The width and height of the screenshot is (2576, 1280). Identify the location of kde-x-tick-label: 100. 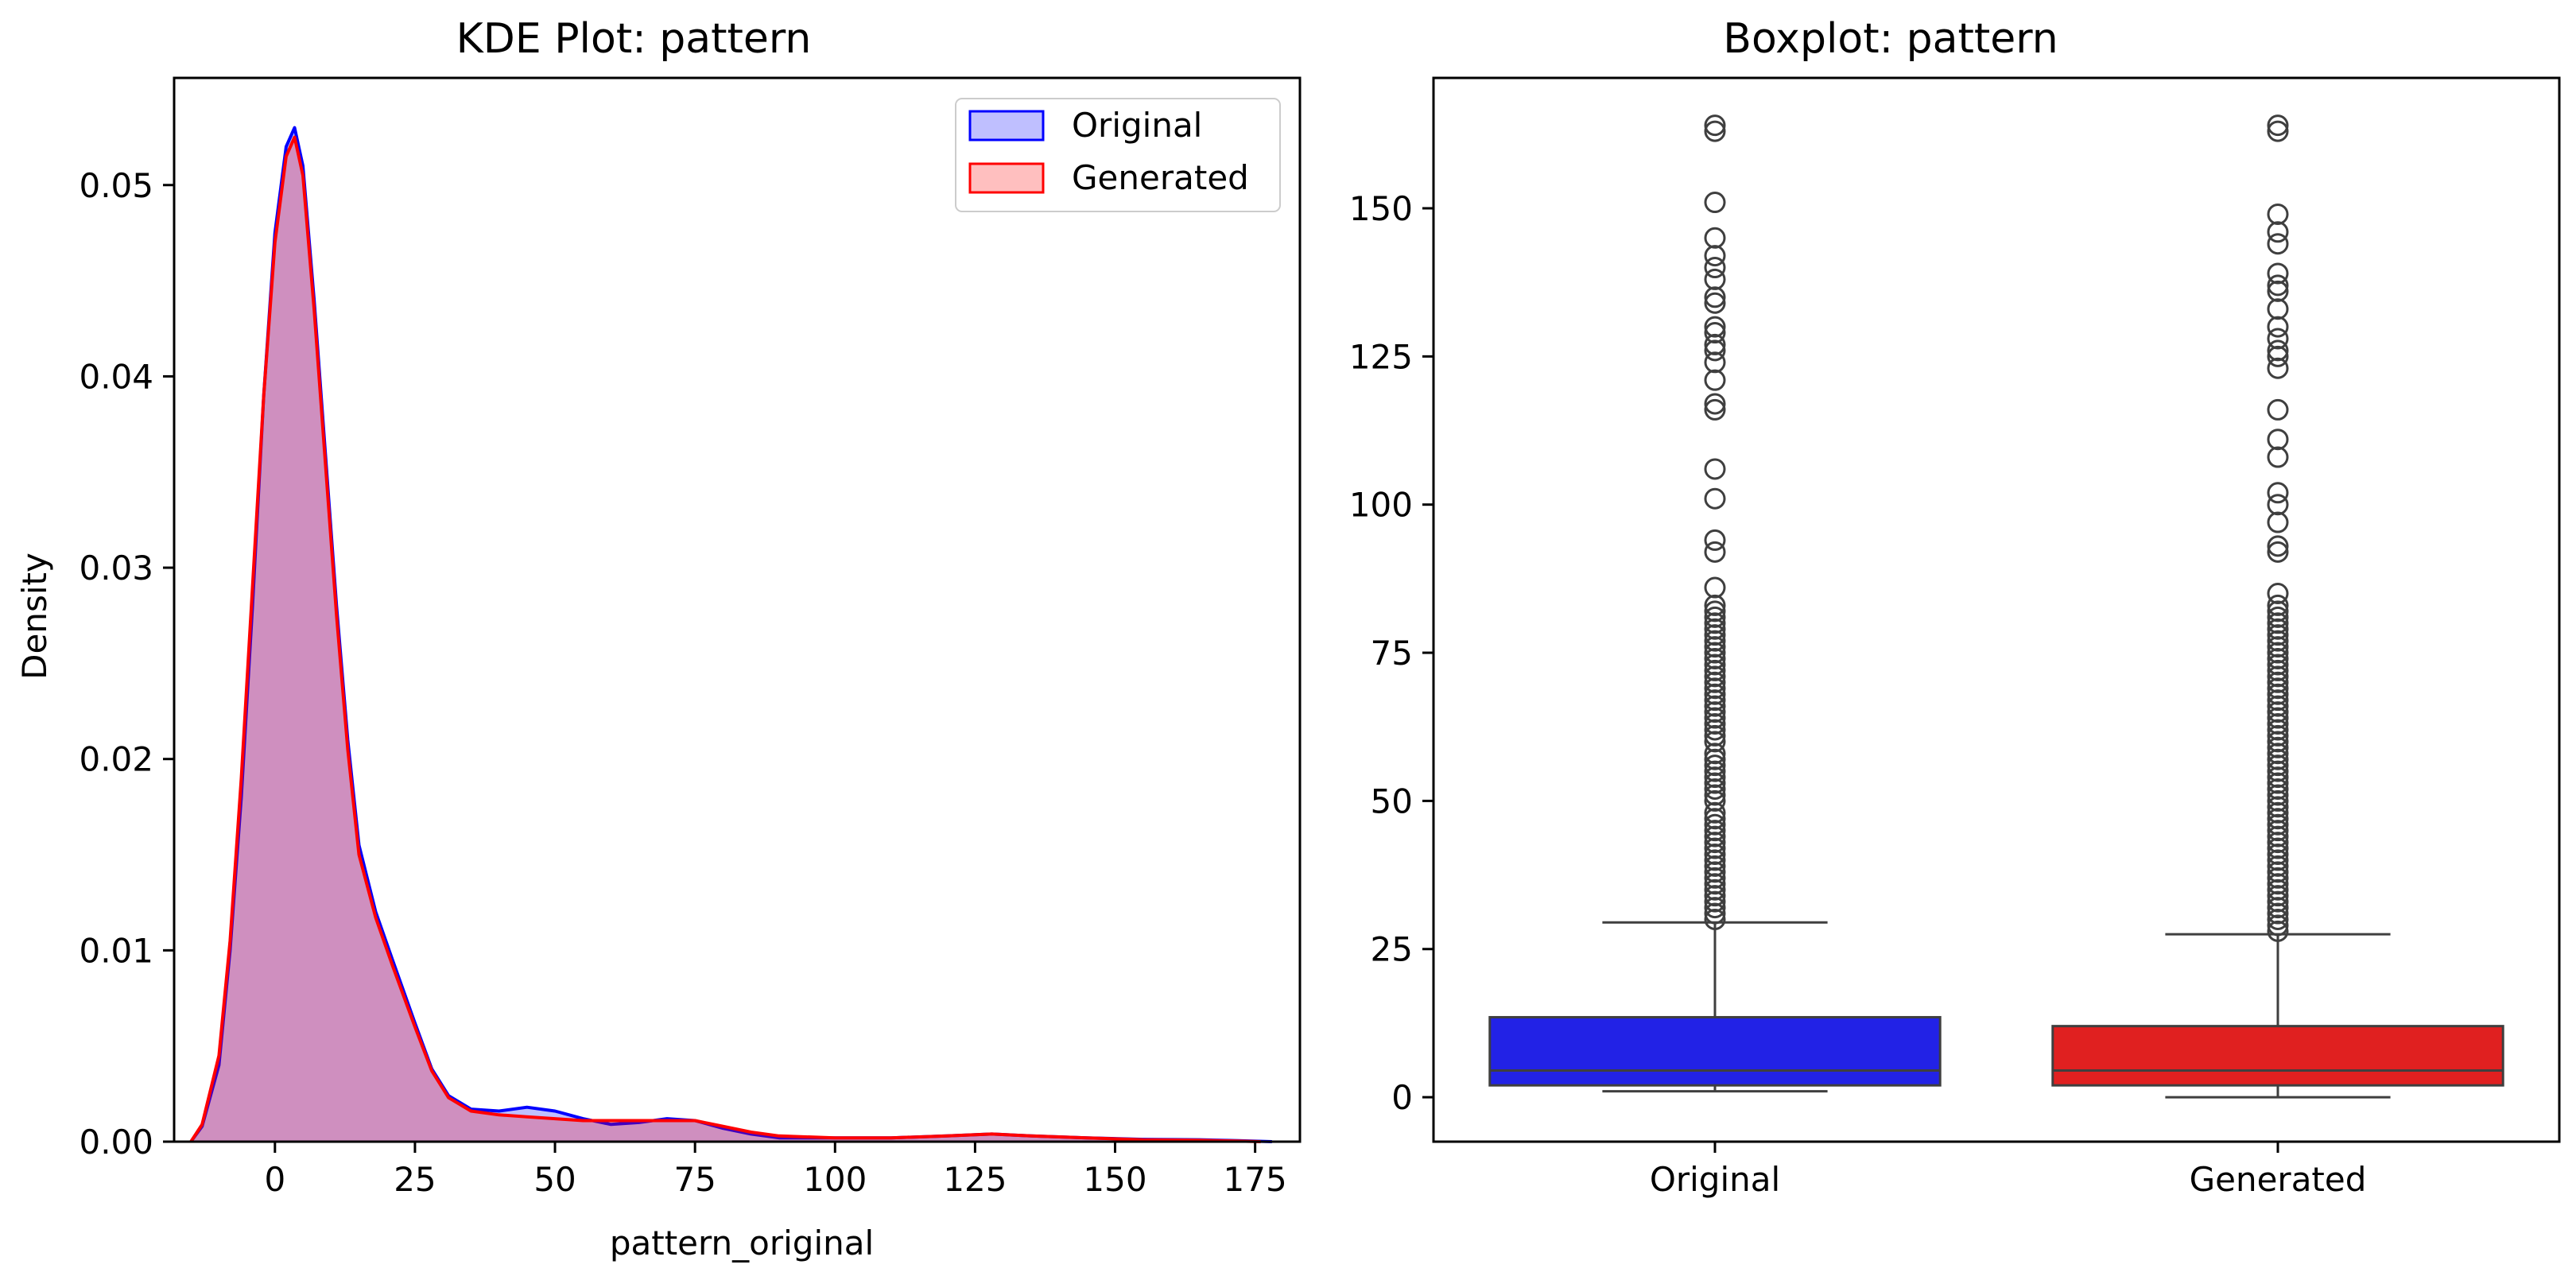
(835, 1179).